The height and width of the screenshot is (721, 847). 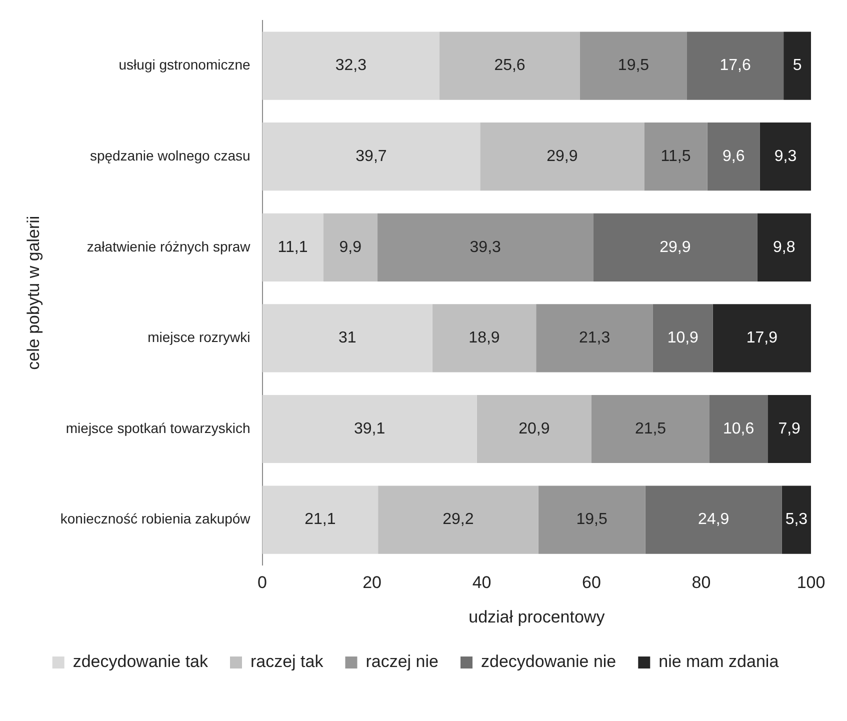 I want to click on data-label: 21,5, so click(x=650, y=429).